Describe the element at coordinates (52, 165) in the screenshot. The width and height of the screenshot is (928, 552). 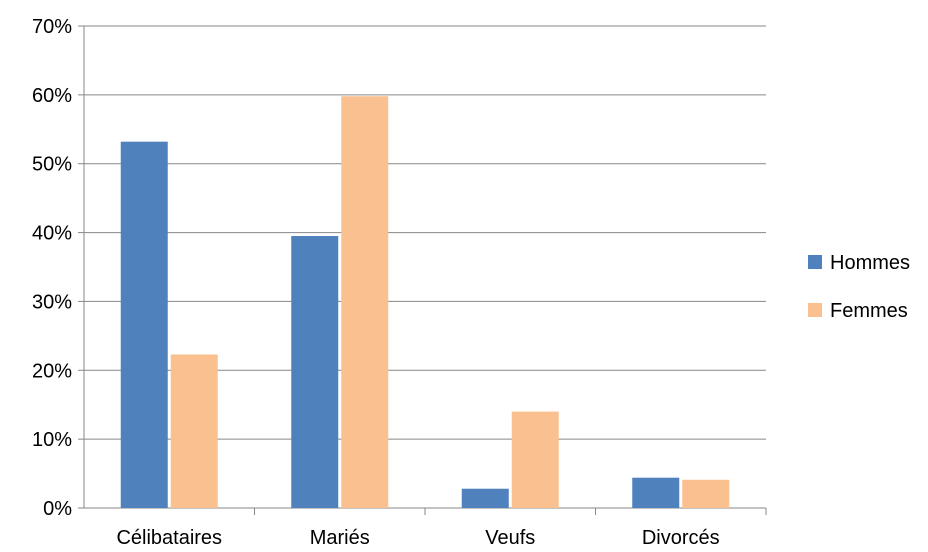
I see `y-tick-label: 50%` at that location.